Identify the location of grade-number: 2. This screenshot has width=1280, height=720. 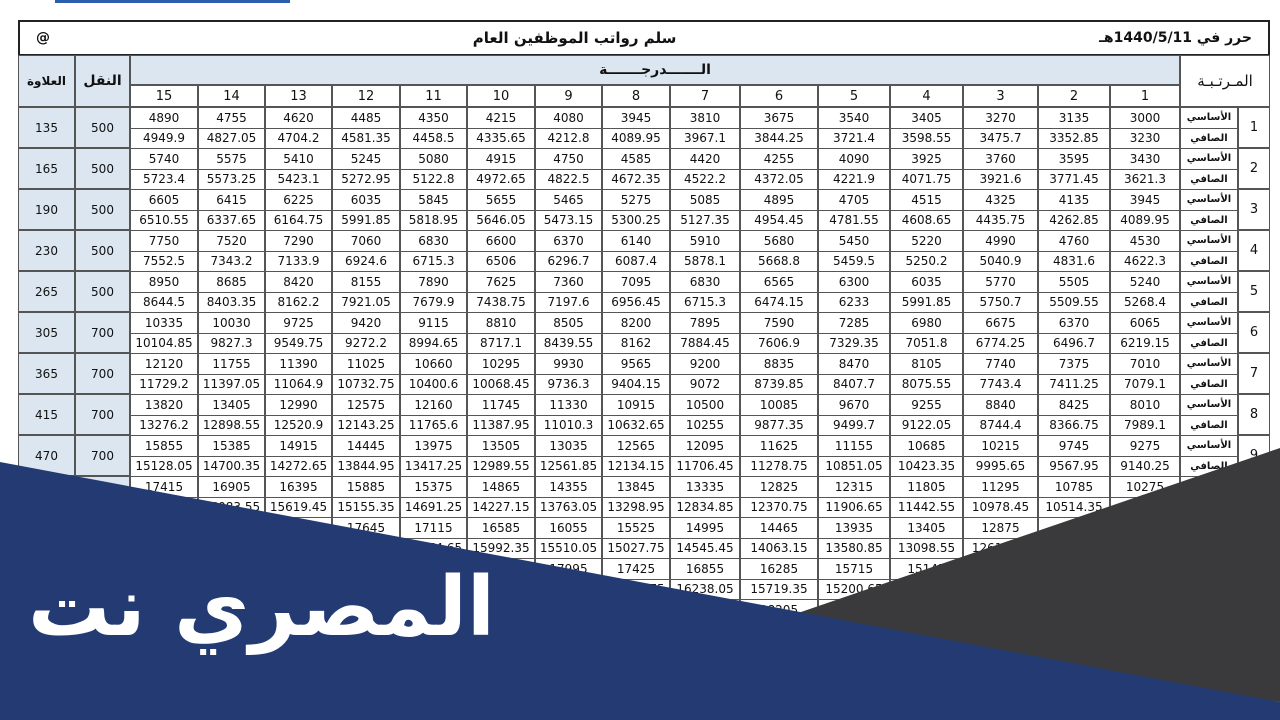
(1074, 96).